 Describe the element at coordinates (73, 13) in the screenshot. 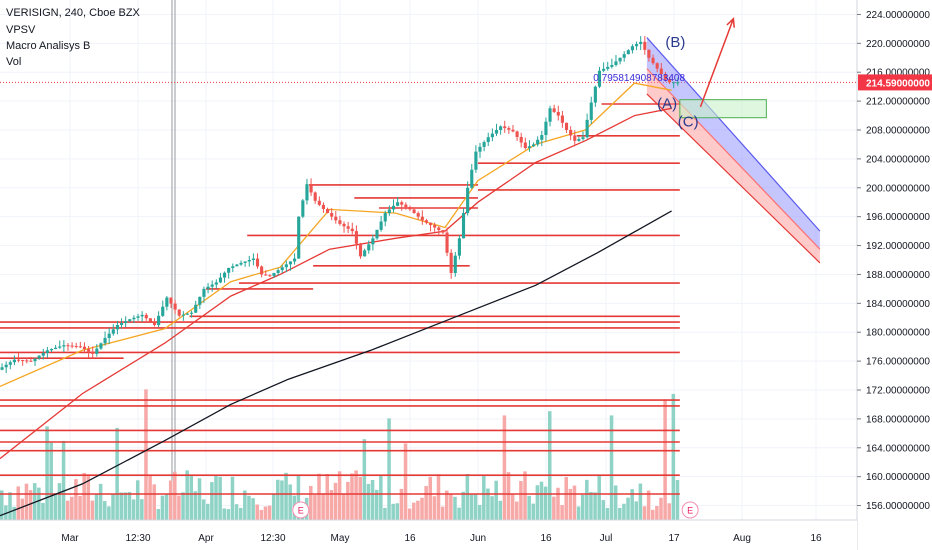

I see `symbol-title: VERISIGN, 240, Cboe BZX` at that location.